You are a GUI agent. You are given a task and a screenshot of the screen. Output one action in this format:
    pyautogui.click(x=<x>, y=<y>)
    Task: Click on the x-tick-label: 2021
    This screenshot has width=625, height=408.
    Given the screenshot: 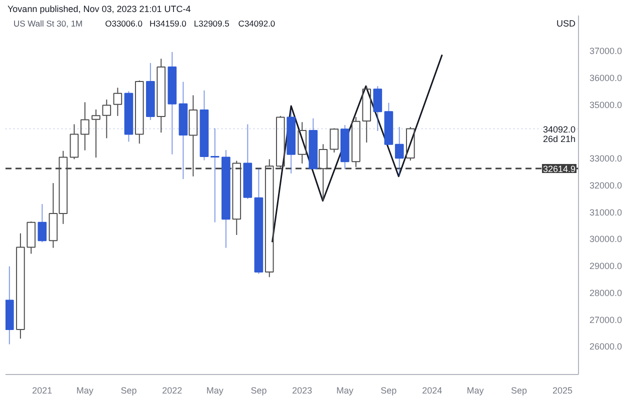 What is the action you would take?
    pyautogui.click(x=42, y=391)
    